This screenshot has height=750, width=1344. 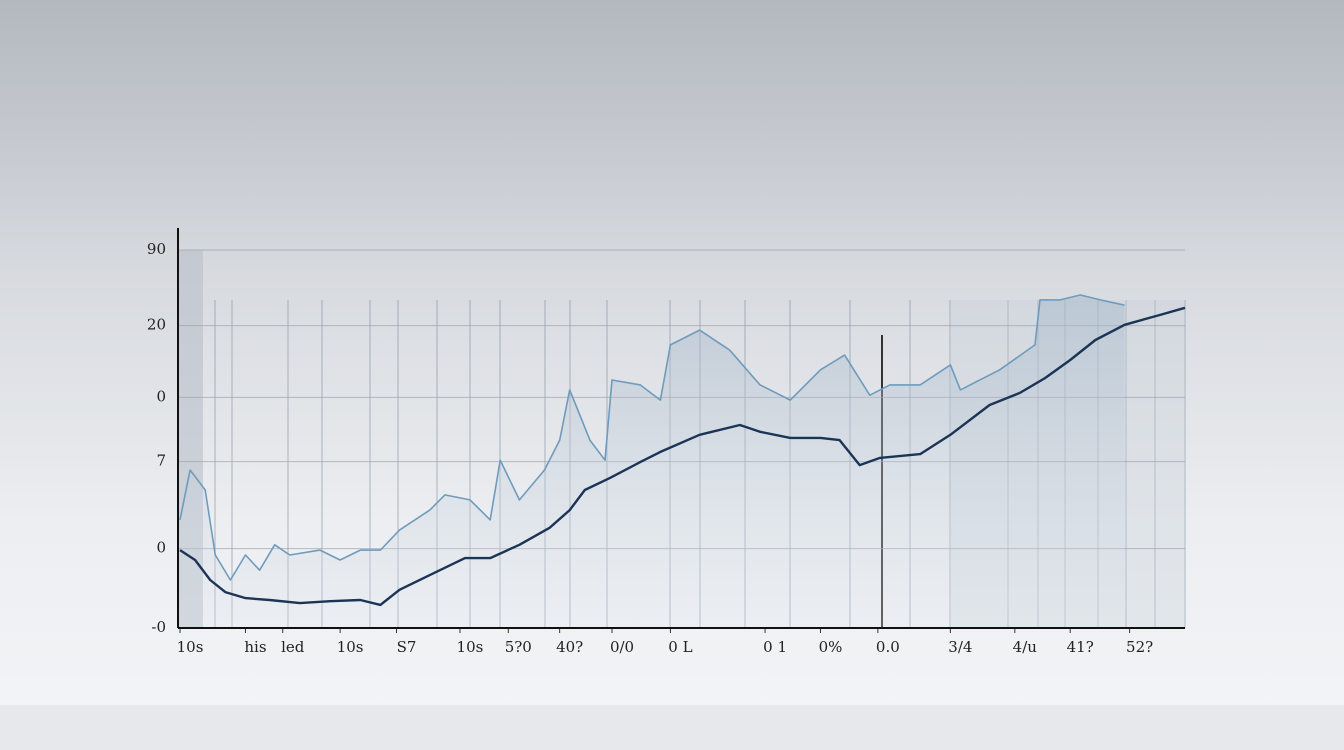 I want to click on x-tick-label: S7, so click(x=407, y=647).